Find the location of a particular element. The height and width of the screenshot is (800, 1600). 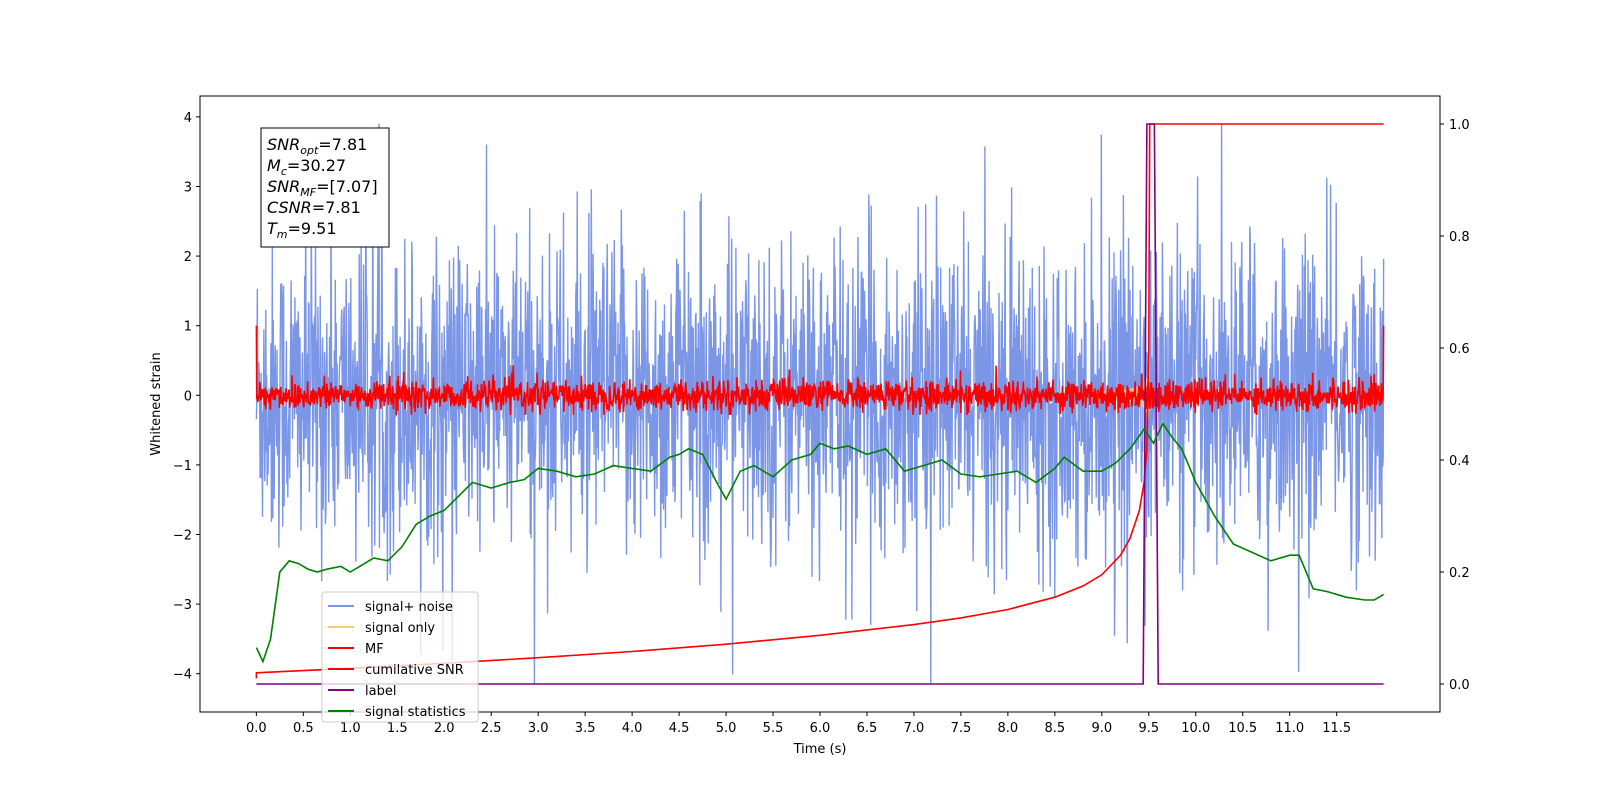

annotation-line: Tm=9.51 is located at coordinates (302, 230).